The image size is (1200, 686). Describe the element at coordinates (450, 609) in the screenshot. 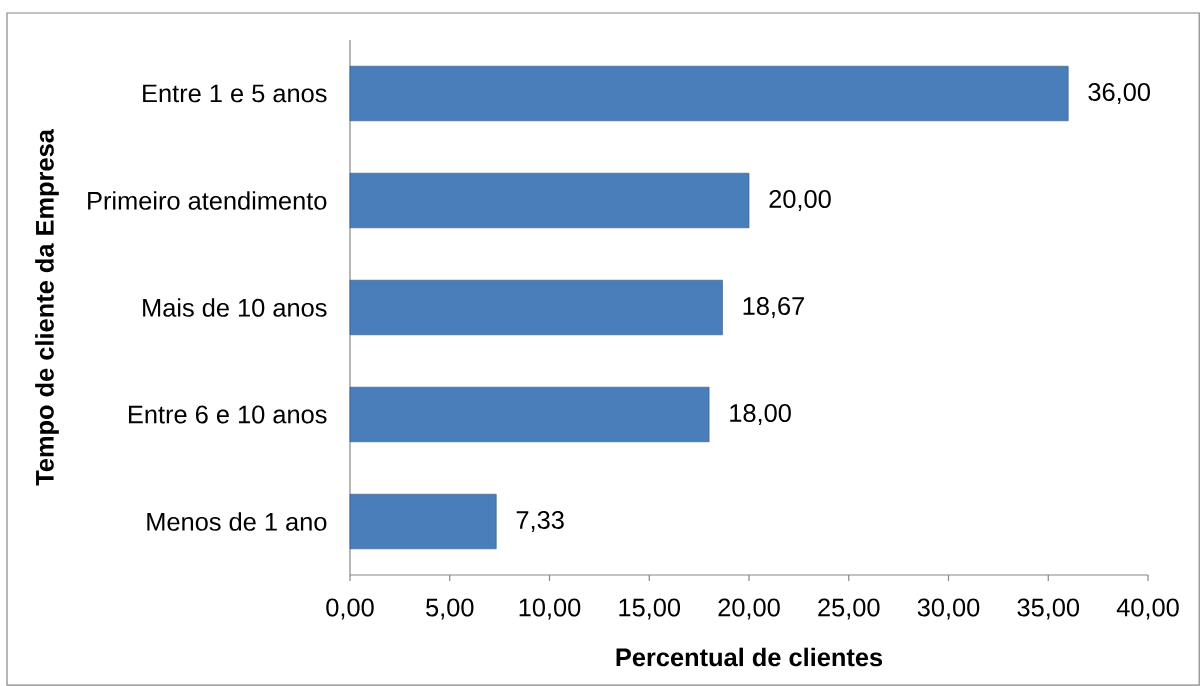

I see `x-tick-label: 5,00` at that location.